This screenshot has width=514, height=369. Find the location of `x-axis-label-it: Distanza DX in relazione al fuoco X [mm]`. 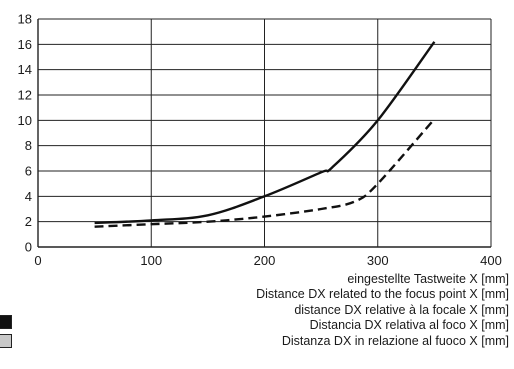

x-axis-label-it: Distanza DX in relazione al fuoco X [mm] is located at coordinates (395, 340).